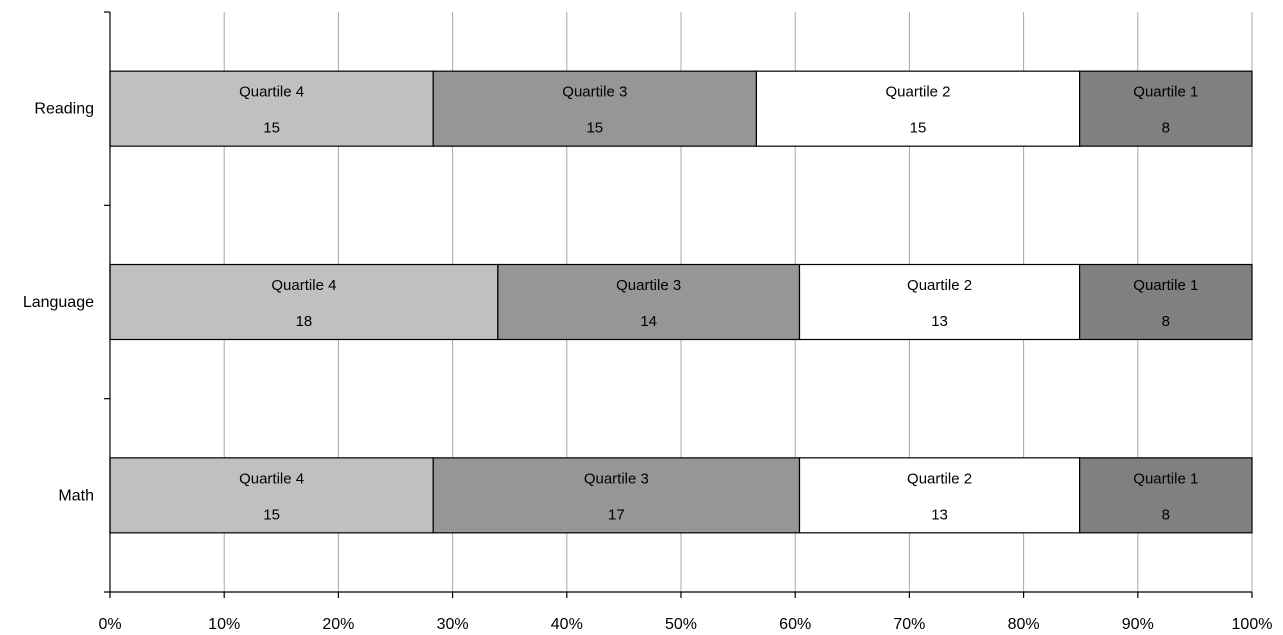 Image resolution: width=1283 pixels, height=635 pixels. What do you see at coordinates (109, 624) in the screenshot?
I see `x-tick-label: 0%` at bounding box center [109, 624].